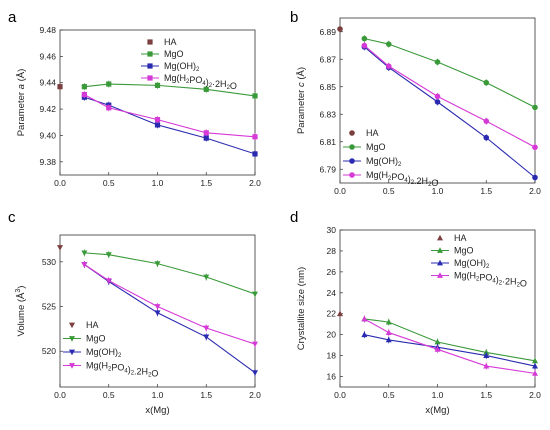 This screenshot has height=430, width=550. Describe the element at coordinates (294, 217) in the screenshot. I see `panel-letter-d: d` at that location.